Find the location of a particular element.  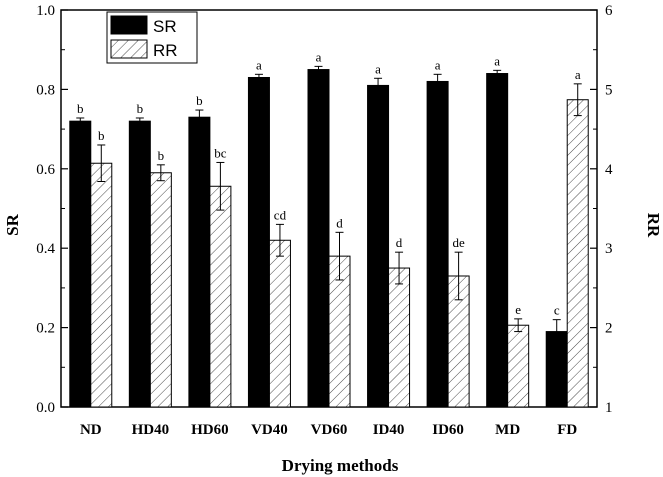

significance-label-sr: c is located at coordinates (557, 310).